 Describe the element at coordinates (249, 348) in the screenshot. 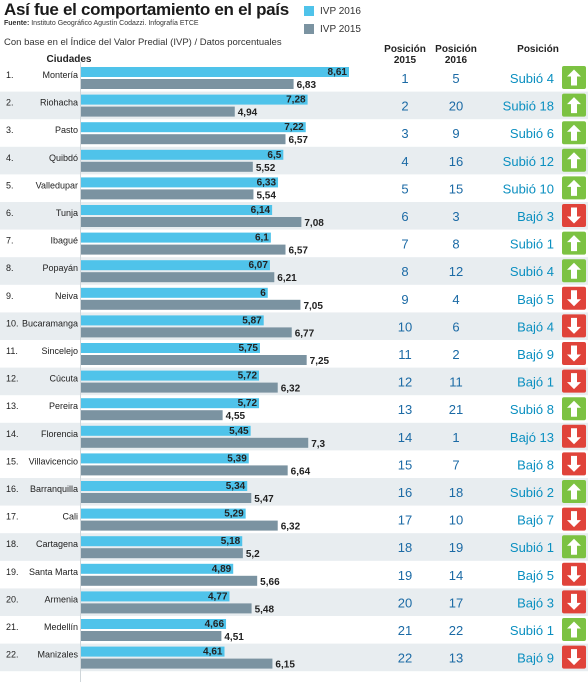

I see `bar-2016-label: 5,75` at that location.